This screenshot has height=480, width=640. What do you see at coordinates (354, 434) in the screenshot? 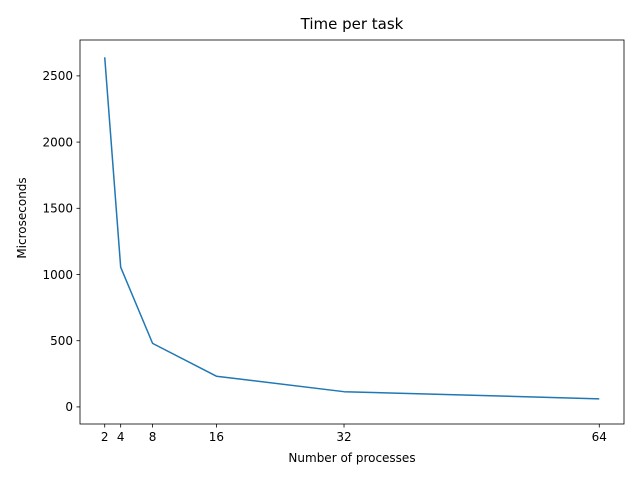
I see `x-axis-ticks: 2 4 8 16 32 64` at bounding box center [354, 434].